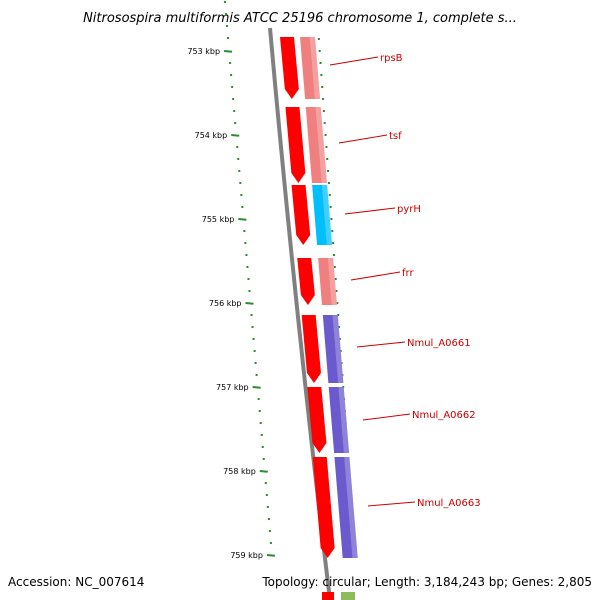 Image resolution: width=600 pixels, height=600 pixels. Describe the element at coordinates (395, 136) in the screenshot. I see `gene-label: tsf` at that location.